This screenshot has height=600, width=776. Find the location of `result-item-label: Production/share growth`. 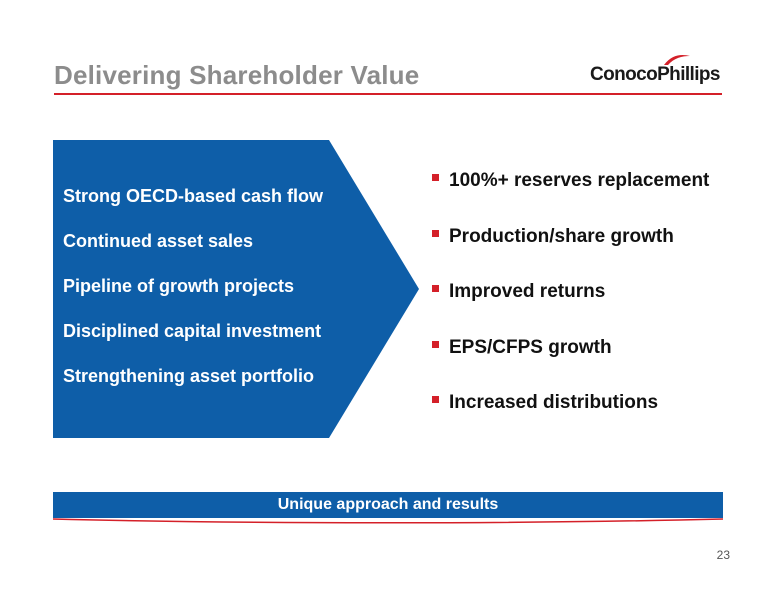

result-item-label: Production/share growth is located at coordinates (561, 236).